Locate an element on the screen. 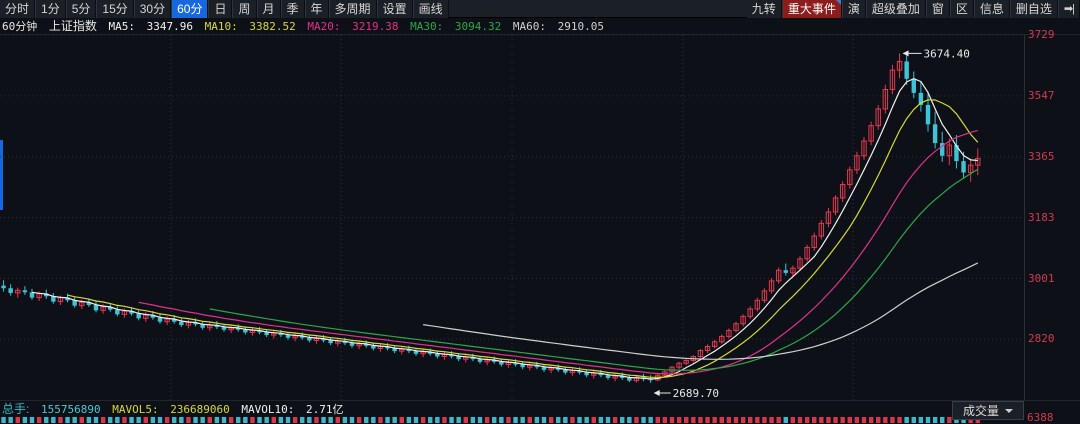 The width and height of the screenshot is (1080, 424). tool-button-group: 九转 重大事件演超级叠加窗区信息 删自选 ➡| is located at coordinates (913, 9).